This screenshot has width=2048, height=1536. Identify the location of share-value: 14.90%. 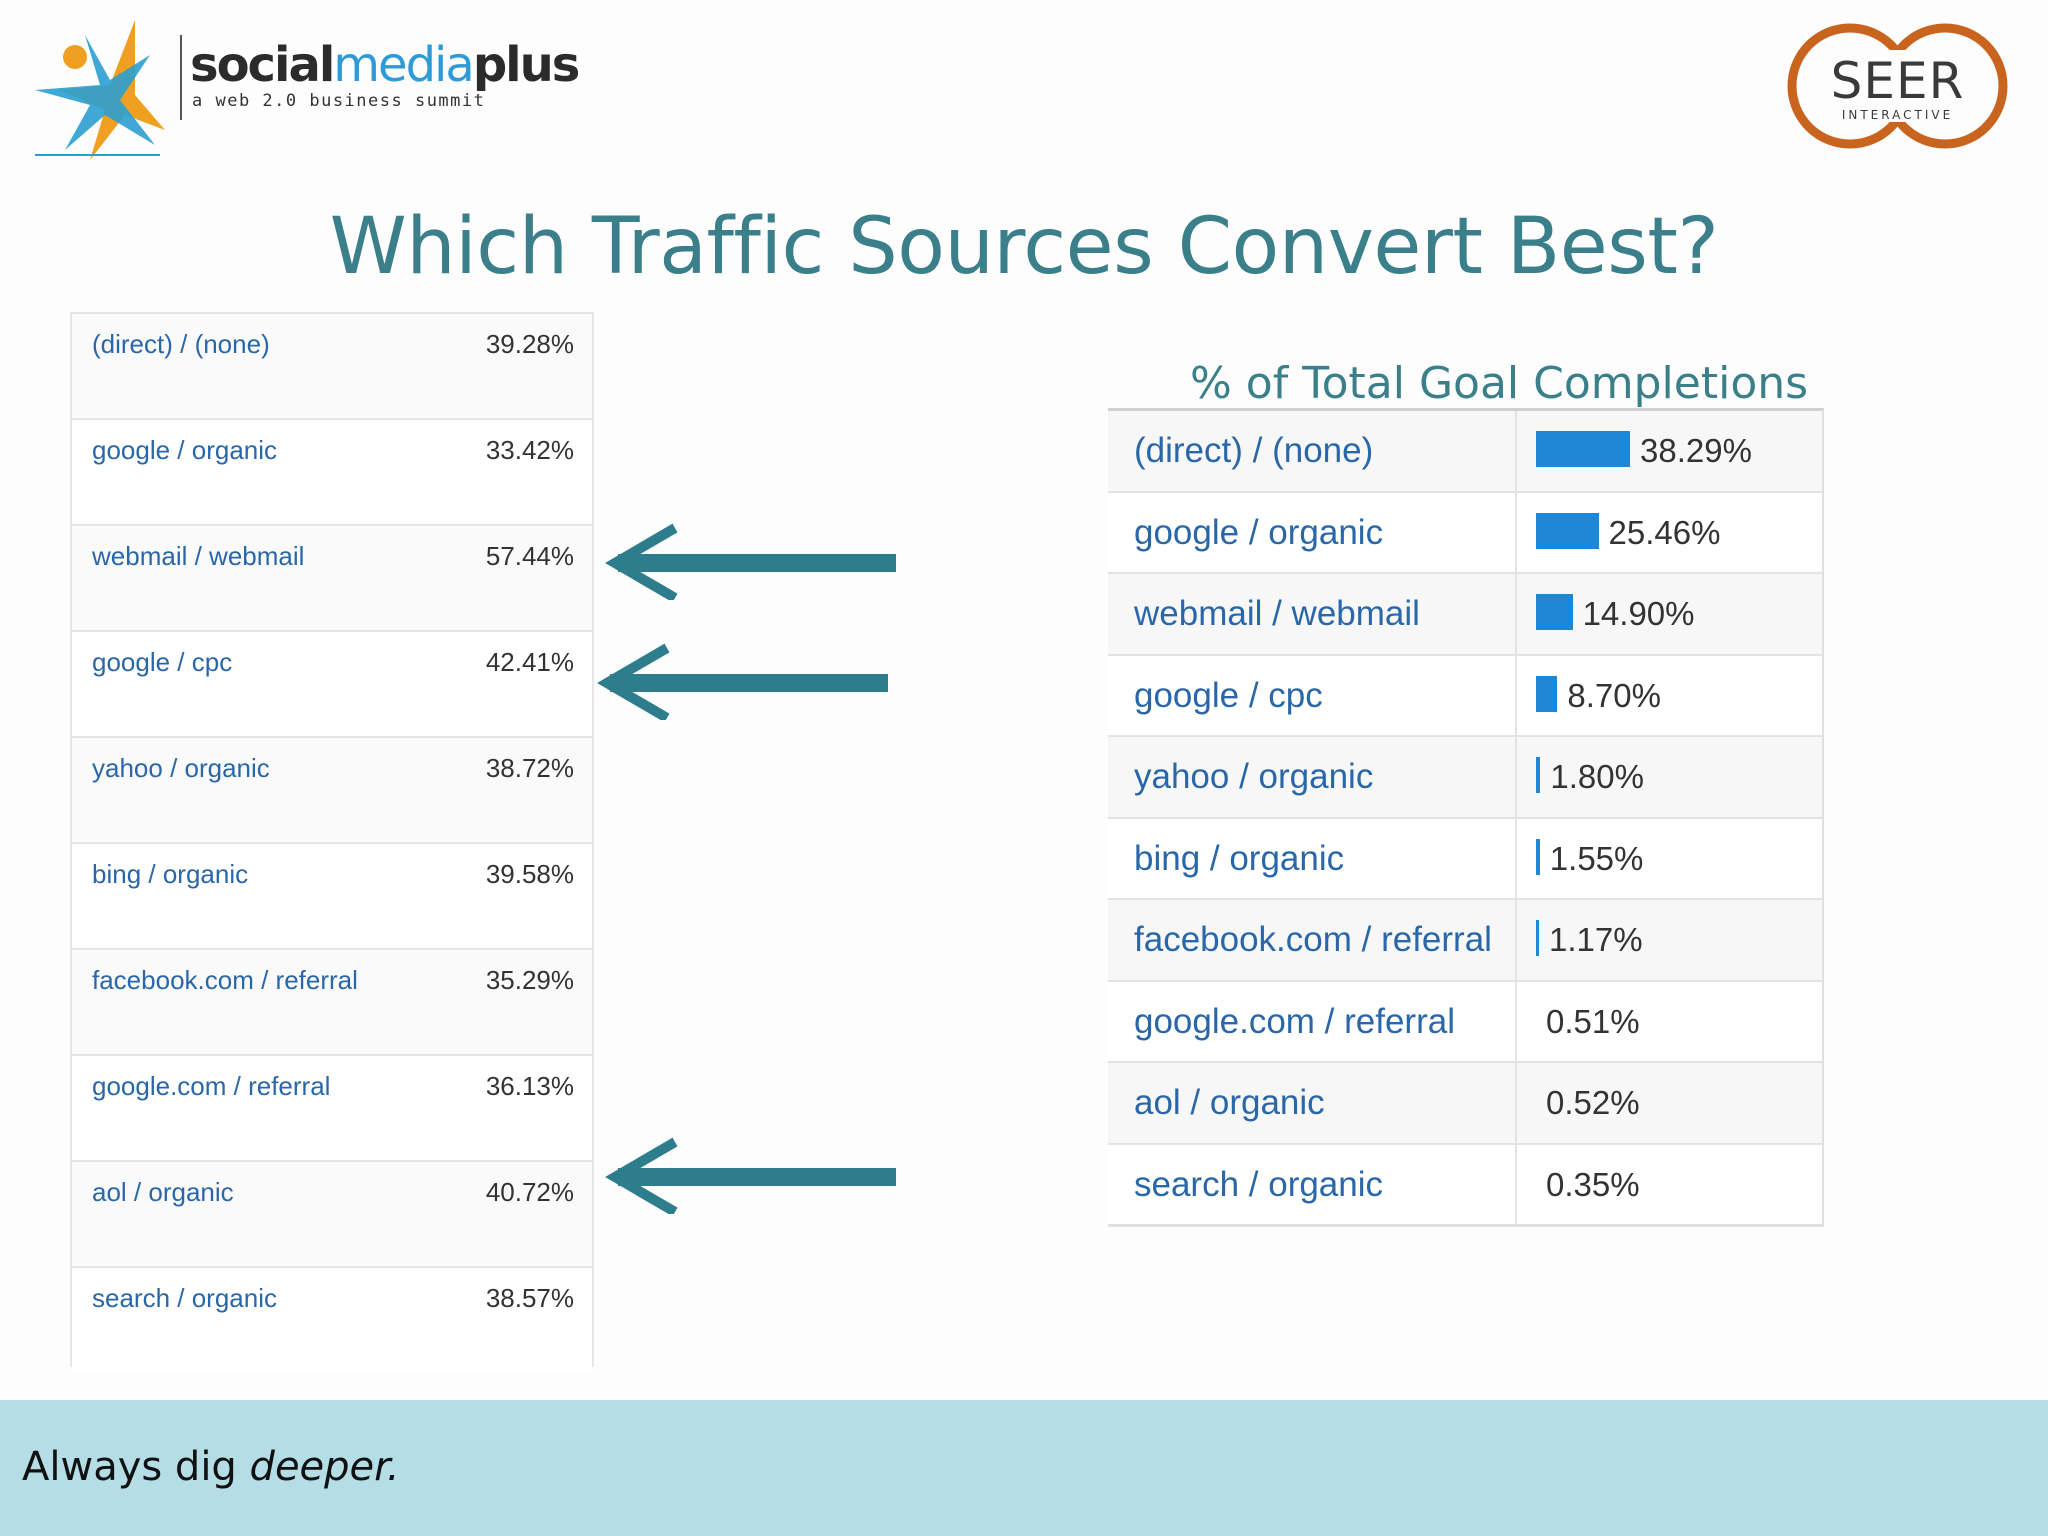
(1638, 613).